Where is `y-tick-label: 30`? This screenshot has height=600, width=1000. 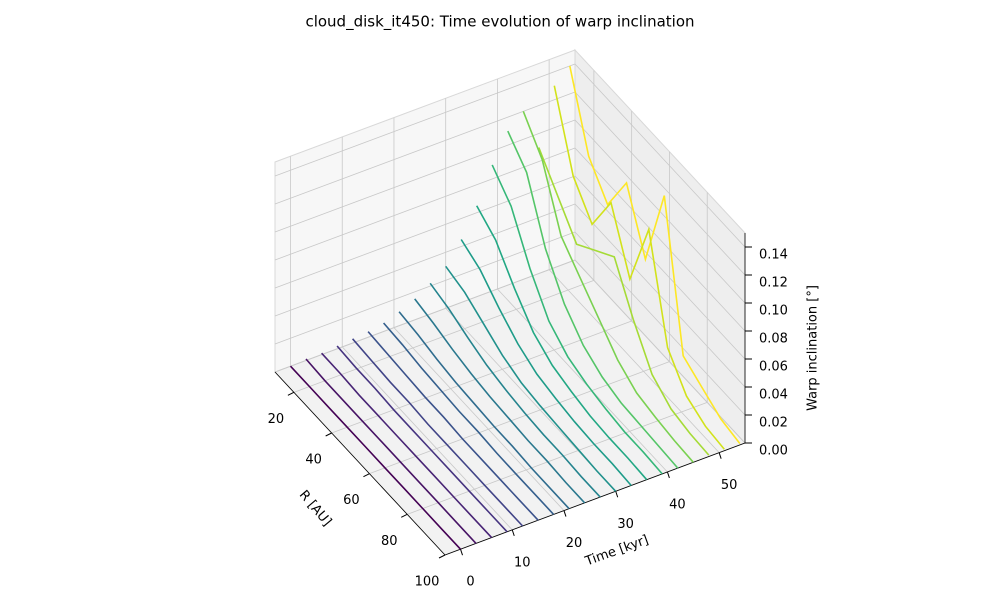 y-tick-label: 30 is located at coordinates (625, 524).